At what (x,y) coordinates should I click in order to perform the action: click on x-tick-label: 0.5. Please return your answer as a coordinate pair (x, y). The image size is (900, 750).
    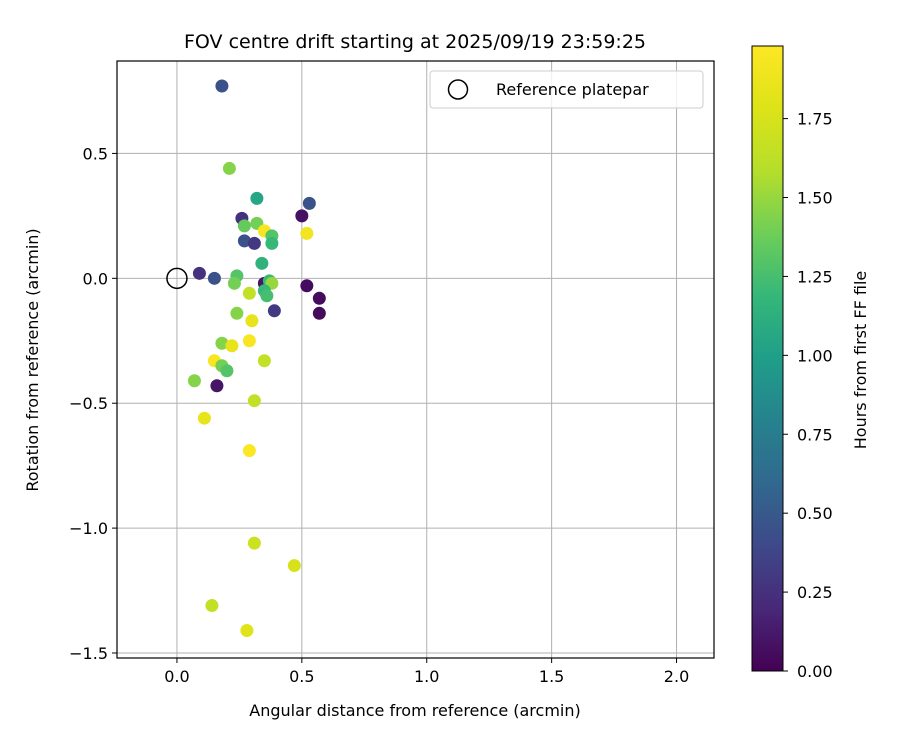
    Looking at the image, I should click on (301, 676).